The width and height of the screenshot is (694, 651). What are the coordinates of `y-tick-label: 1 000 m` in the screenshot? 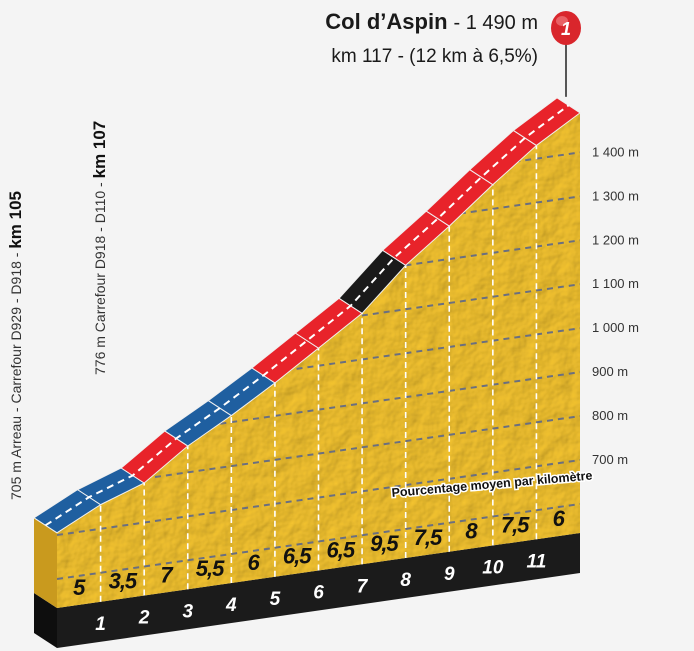 It's located at (615, 327).